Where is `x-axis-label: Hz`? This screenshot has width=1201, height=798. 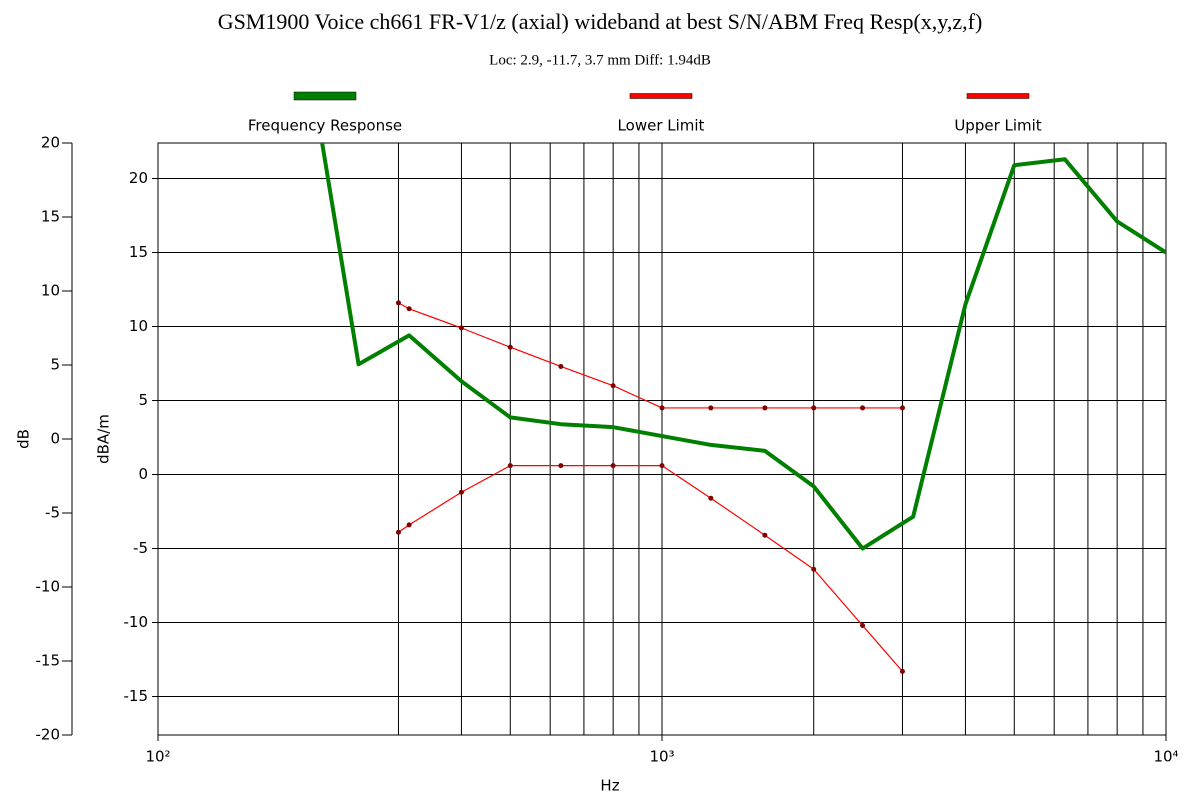 x-axis-label: Hz is located at coordinates (609, 786).